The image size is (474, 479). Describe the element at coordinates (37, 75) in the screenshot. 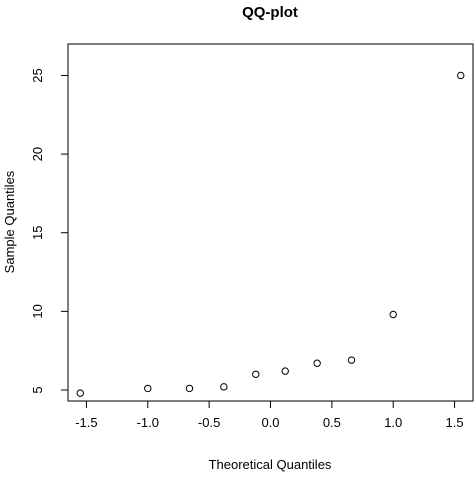

I see `y-tick-label: 25` at that location.